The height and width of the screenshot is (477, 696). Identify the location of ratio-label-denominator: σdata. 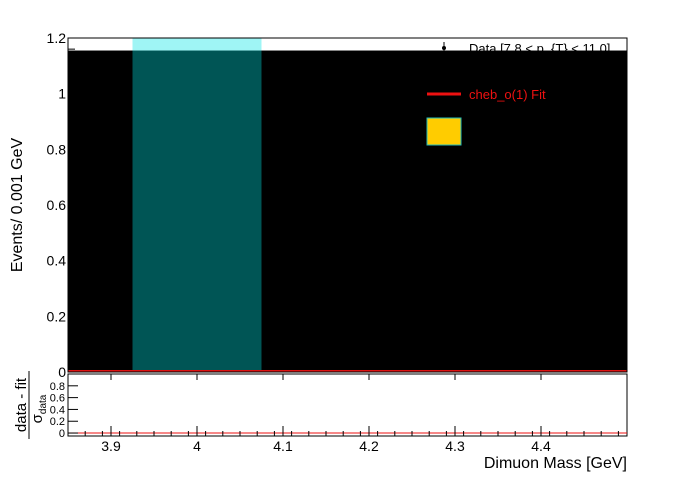
(39, 408).